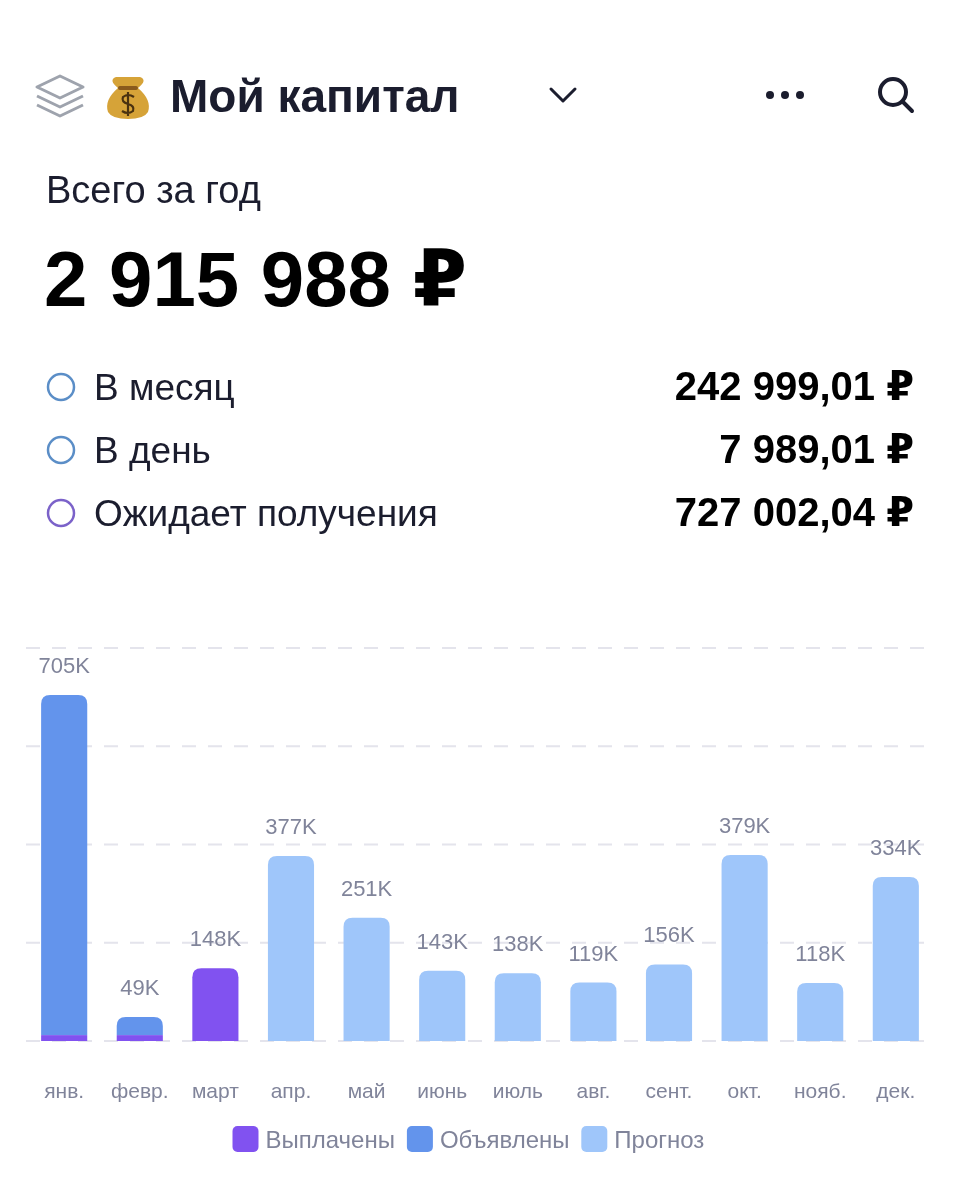 The image size is (961, 1200). I want to click on text: 7 989,01 ₽, so click(816, 449).